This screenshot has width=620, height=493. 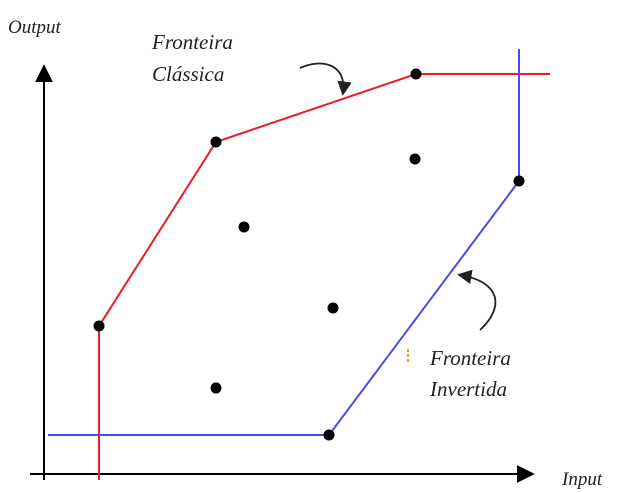 What do you see at coordinates (470, 358) in the screenshot?
I see `inverted-frontier-label-line1: Fronteira` at bounding box center [470, 358].